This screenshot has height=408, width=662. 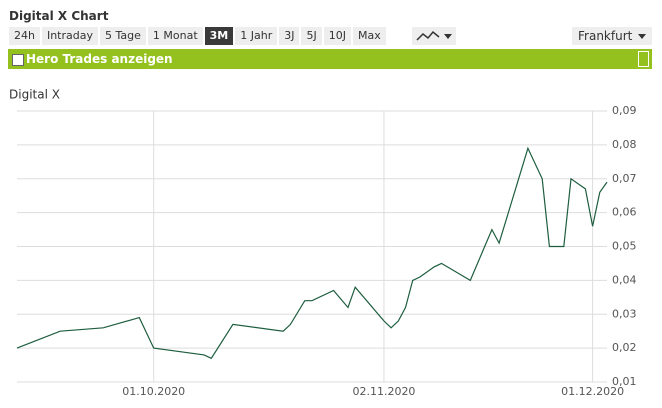 I want to click on y-tick-label: 0,02, so click(x=624, y=347).